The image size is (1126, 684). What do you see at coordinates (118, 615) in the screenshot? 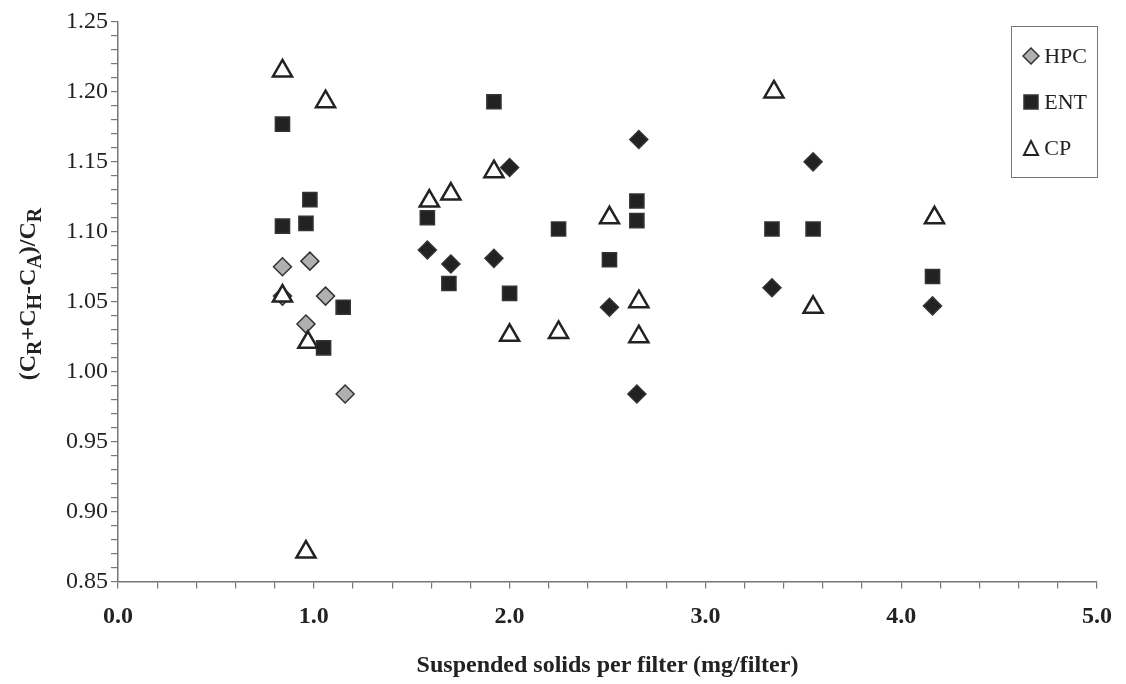
I see `x-tick-label: 0.0` at bounding box center [118, 615].